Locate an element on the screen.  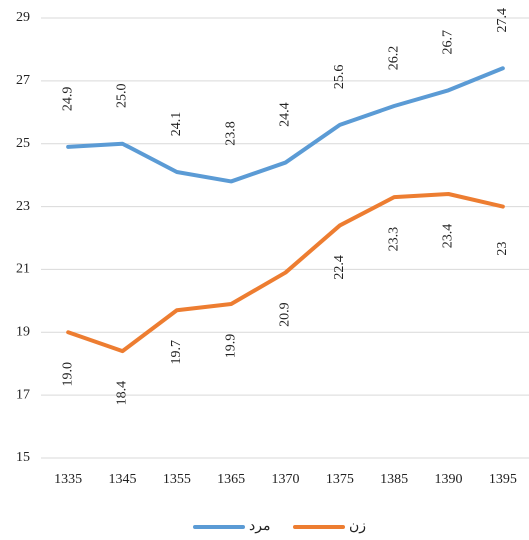
data-label: 23.8 is located at coordinates (230, 133).